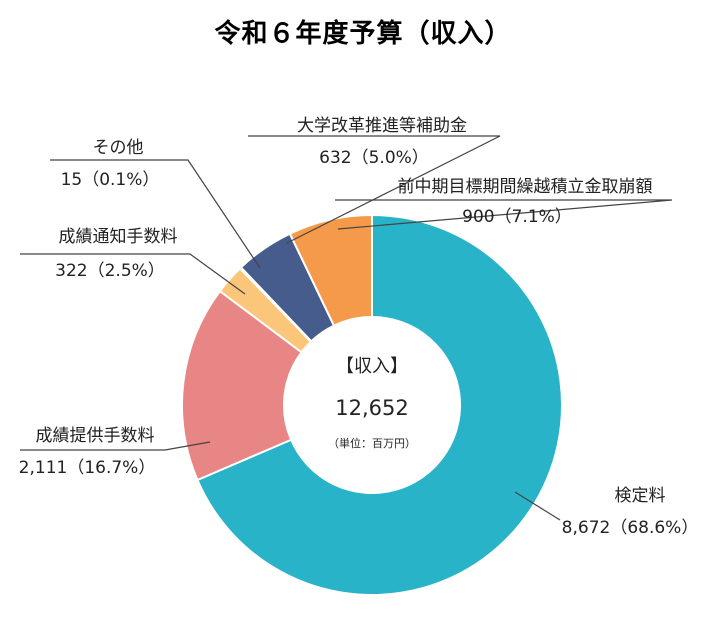 The height and width of the screenshot is (617, 726). Describe the element at coordinates (517, 217) in the screenshot. I see `slice-value-label-5: 900（7.1%）` at that location.